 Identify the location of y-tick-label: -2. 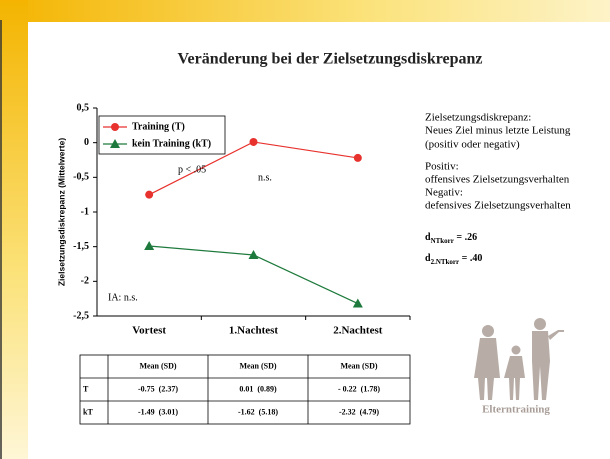
(85, 281).